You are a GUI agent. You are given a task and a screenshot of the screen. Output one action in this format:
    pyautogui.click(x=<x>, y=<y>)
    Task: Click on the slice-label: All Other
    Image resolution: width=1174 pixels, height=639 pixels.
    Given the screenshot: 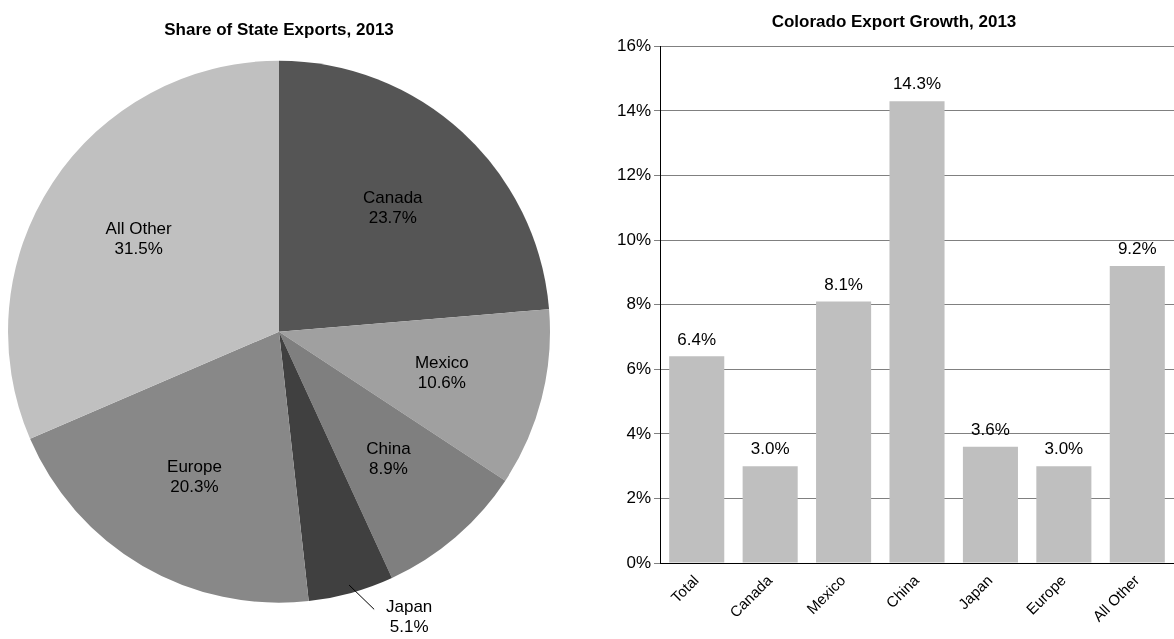 What is the action you would take?
    pyautogui.click(x=139, y=228)
    